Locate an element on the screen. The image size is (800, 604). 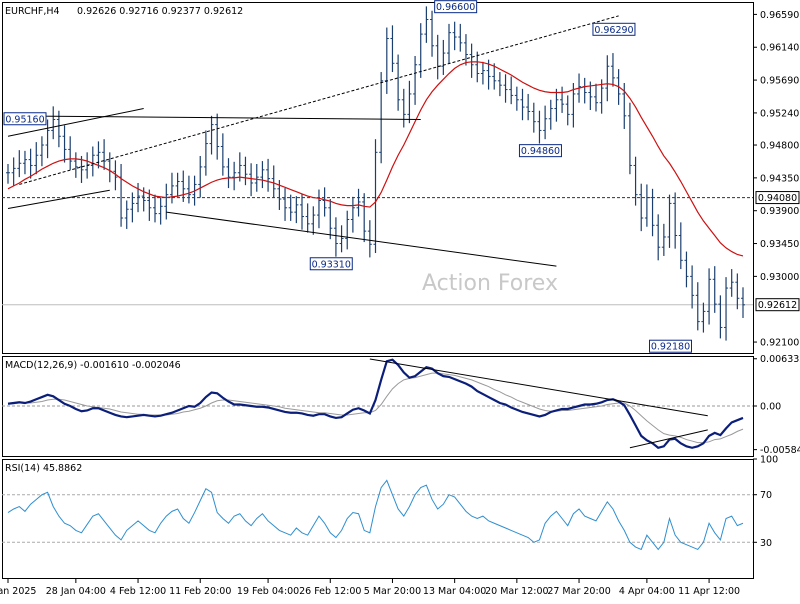
price-annotation-label: 0.94860 is located at coordinates (540, 151).